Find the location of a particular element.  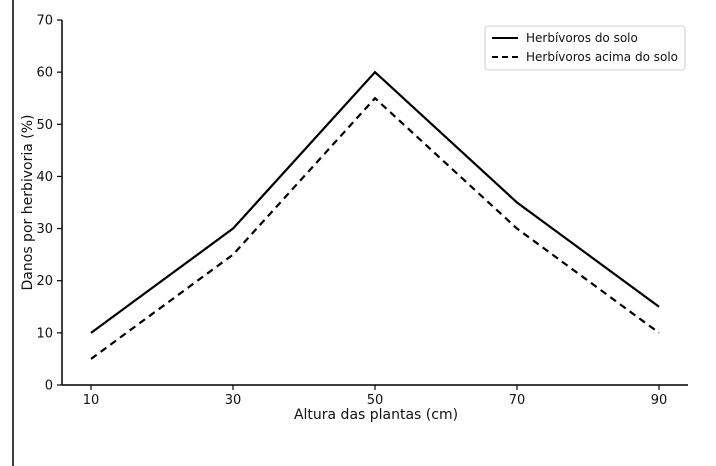

x-ticks: 10 30 50 70 90 is located at coordinates (375, 396).